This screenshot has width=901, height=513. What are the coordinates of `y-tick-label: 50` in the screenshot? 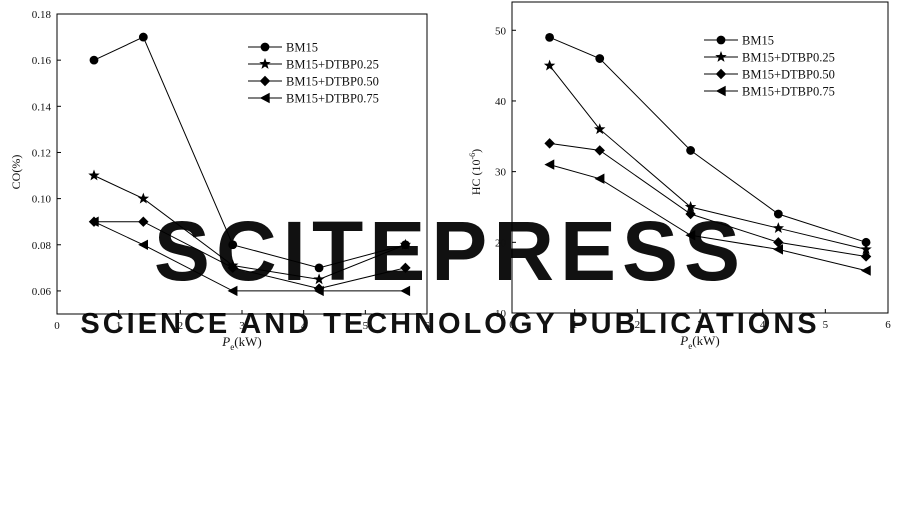 It's located at (501, 31).